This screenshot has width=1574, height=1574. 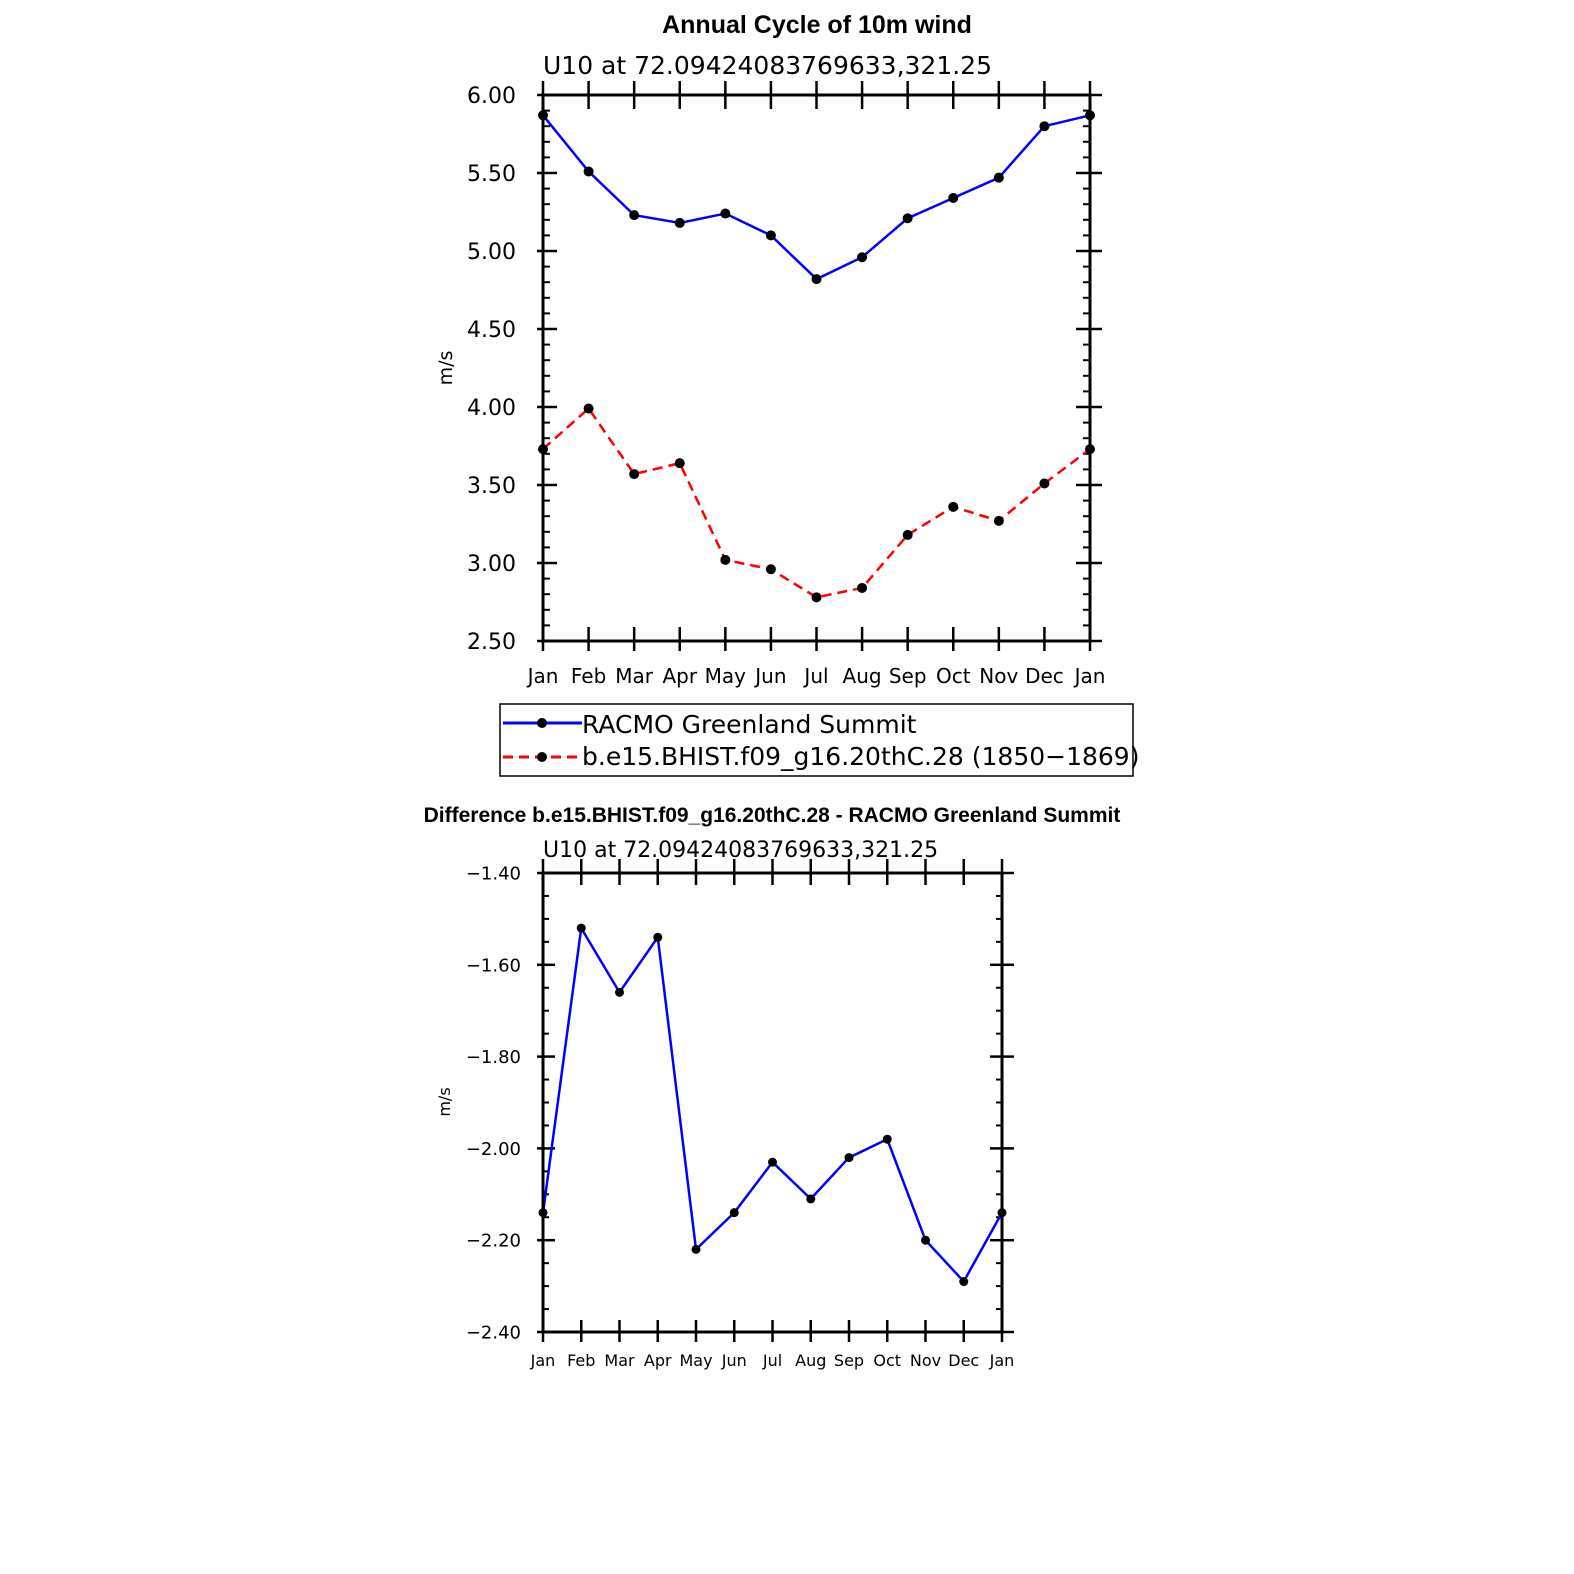 I want to click on legend-label-model: b.e15.BHIST.f09_g16.20thC.28 (1850−1869), so click(x=860, y=756).